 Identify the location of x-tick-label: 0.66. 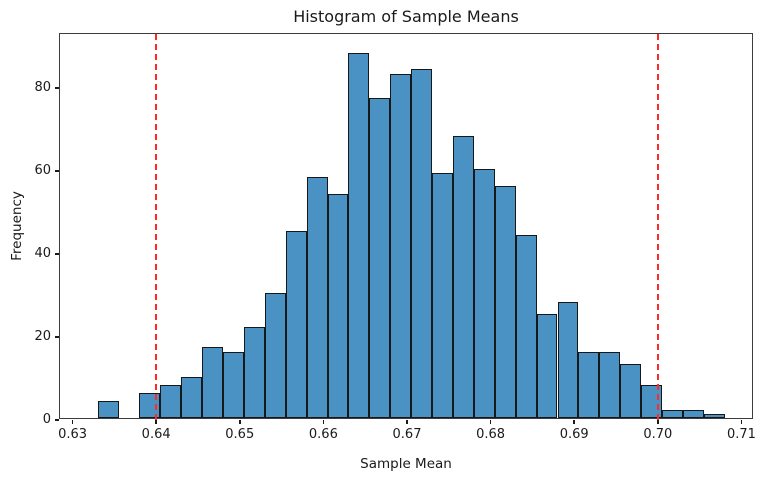
(323, 434).